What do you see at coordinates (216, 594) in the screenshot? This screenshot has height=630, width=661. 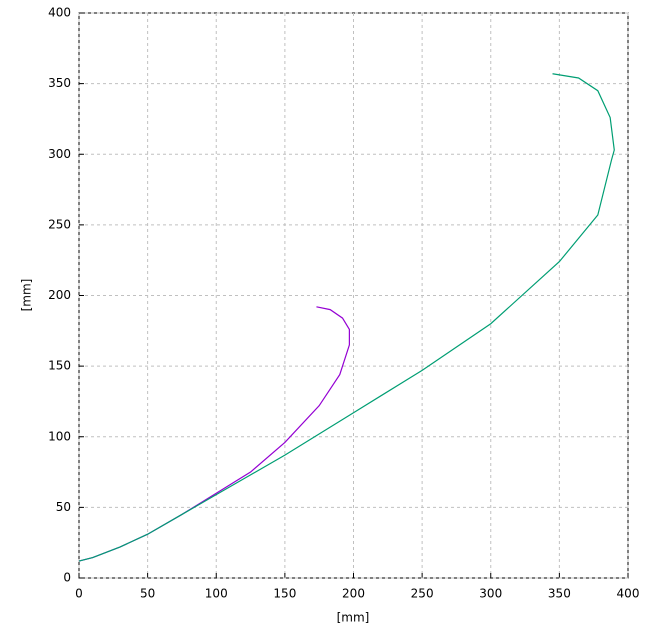 I see `x-tick-label: 100` at bounding box center [216, 594].